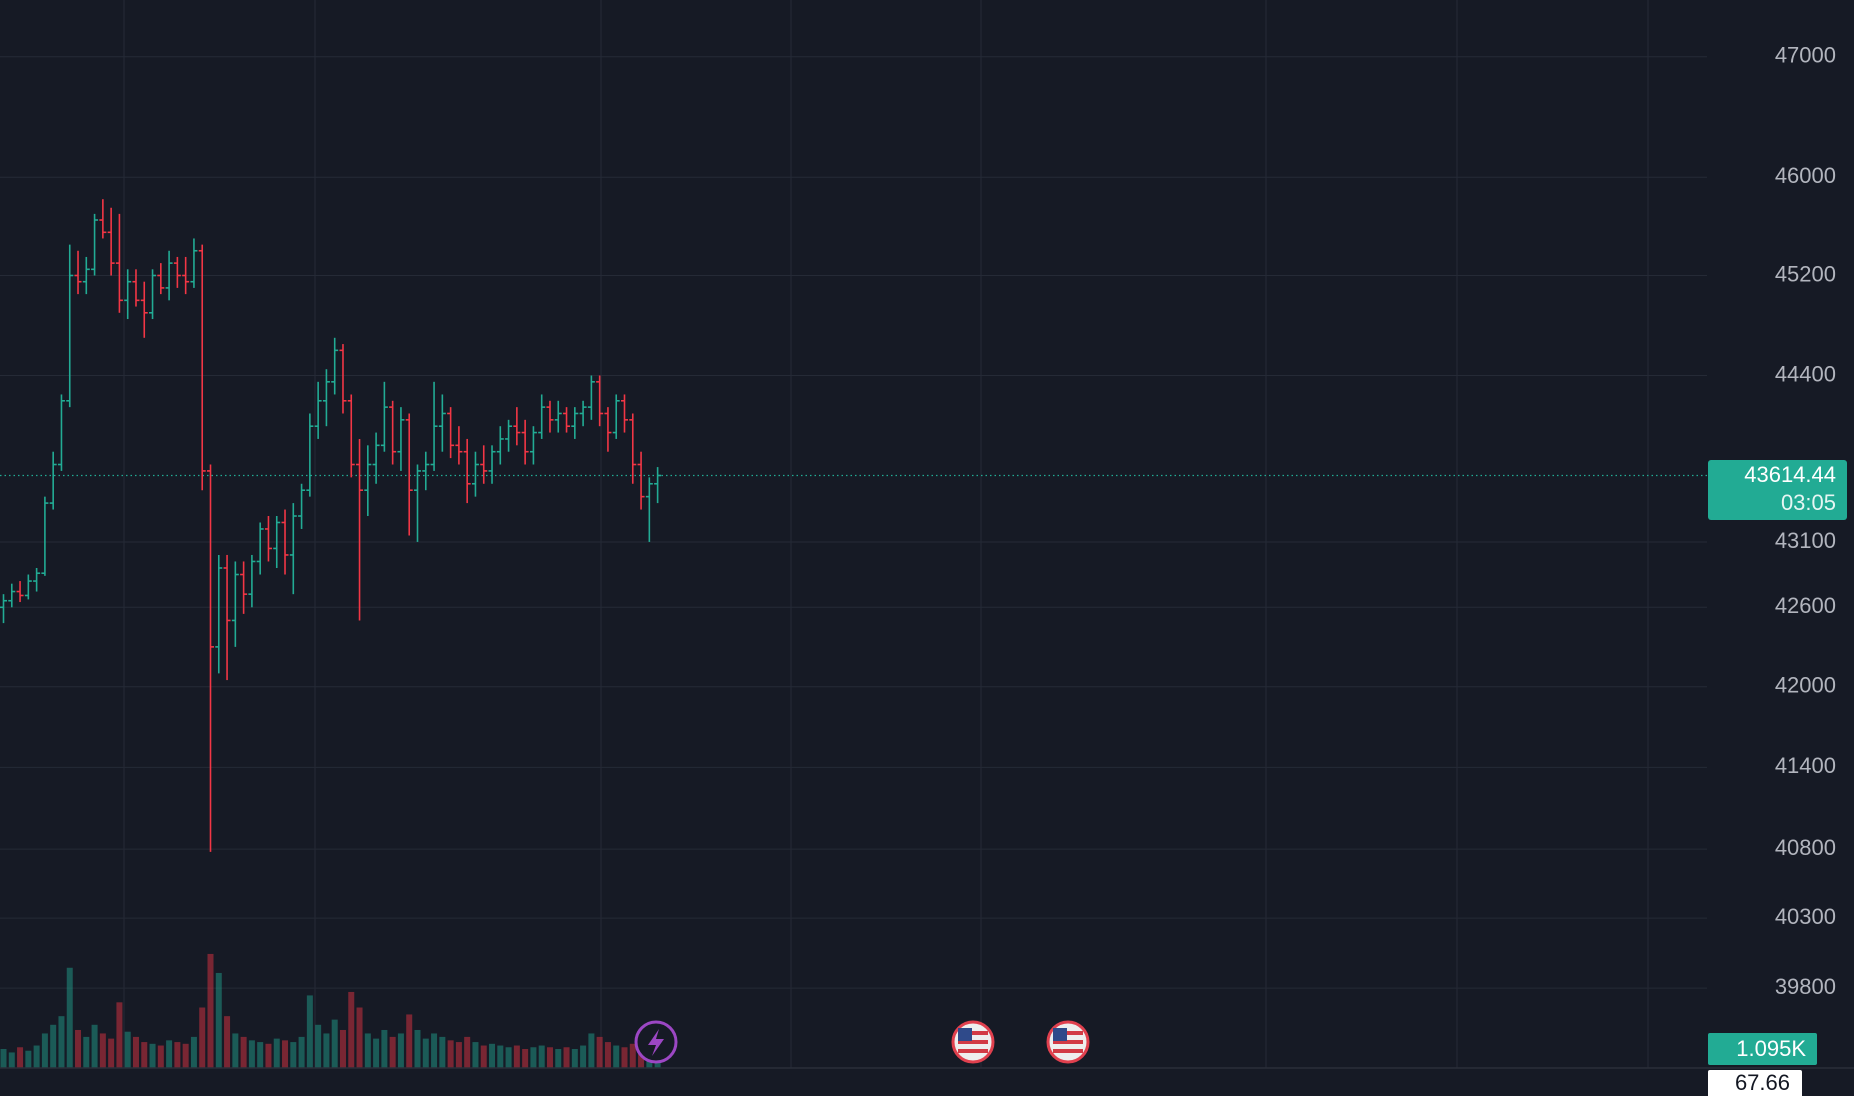 The height and width of the screenshot is (1096, 1854). I want to click on y-tick-label: 44400, so click(1805, 373).